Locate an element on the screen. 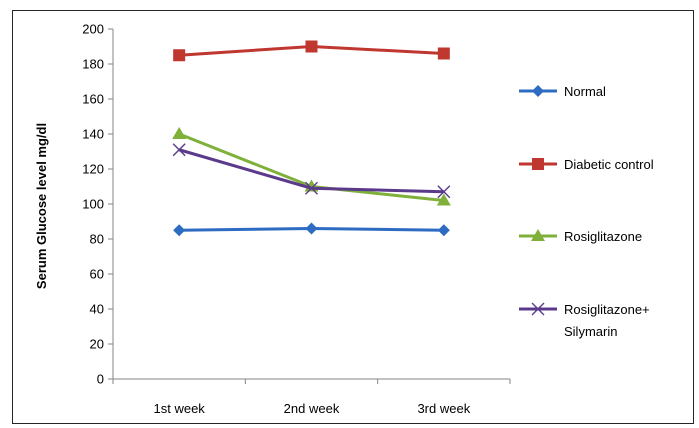  legend-item-normal: Normal is located at coordinates (562, 91).